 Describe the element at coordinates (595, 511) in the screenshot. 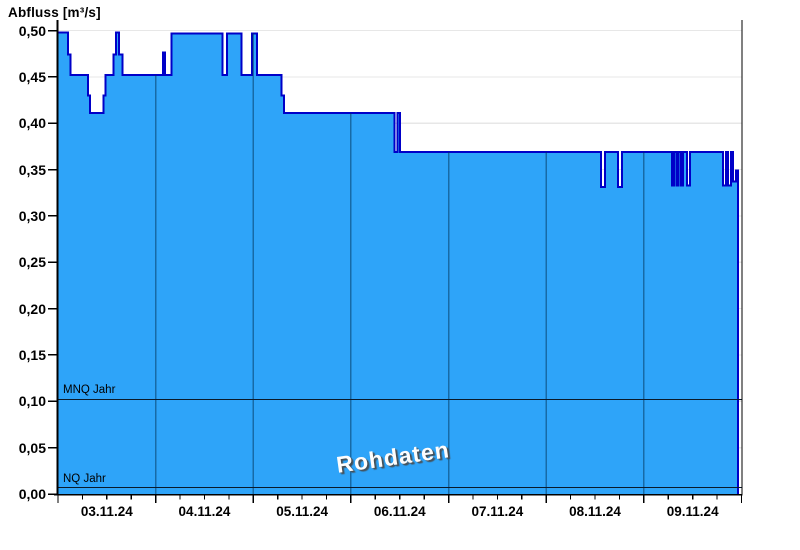

I see `x-tick-label: 08.11.24` at that location.